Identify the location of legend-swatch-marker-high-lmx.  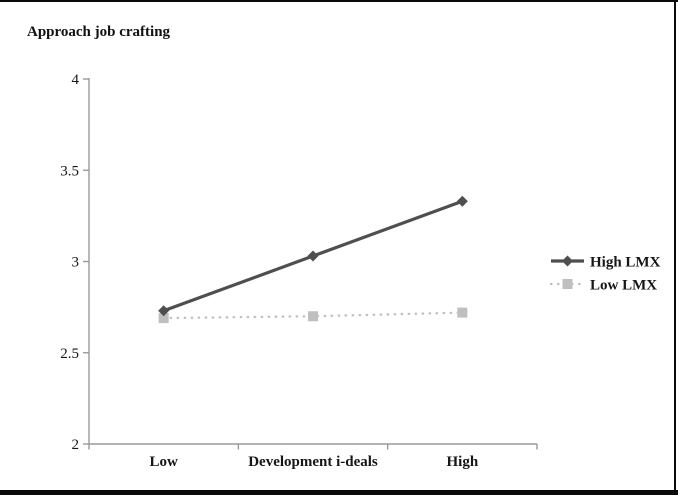
(567, 261).